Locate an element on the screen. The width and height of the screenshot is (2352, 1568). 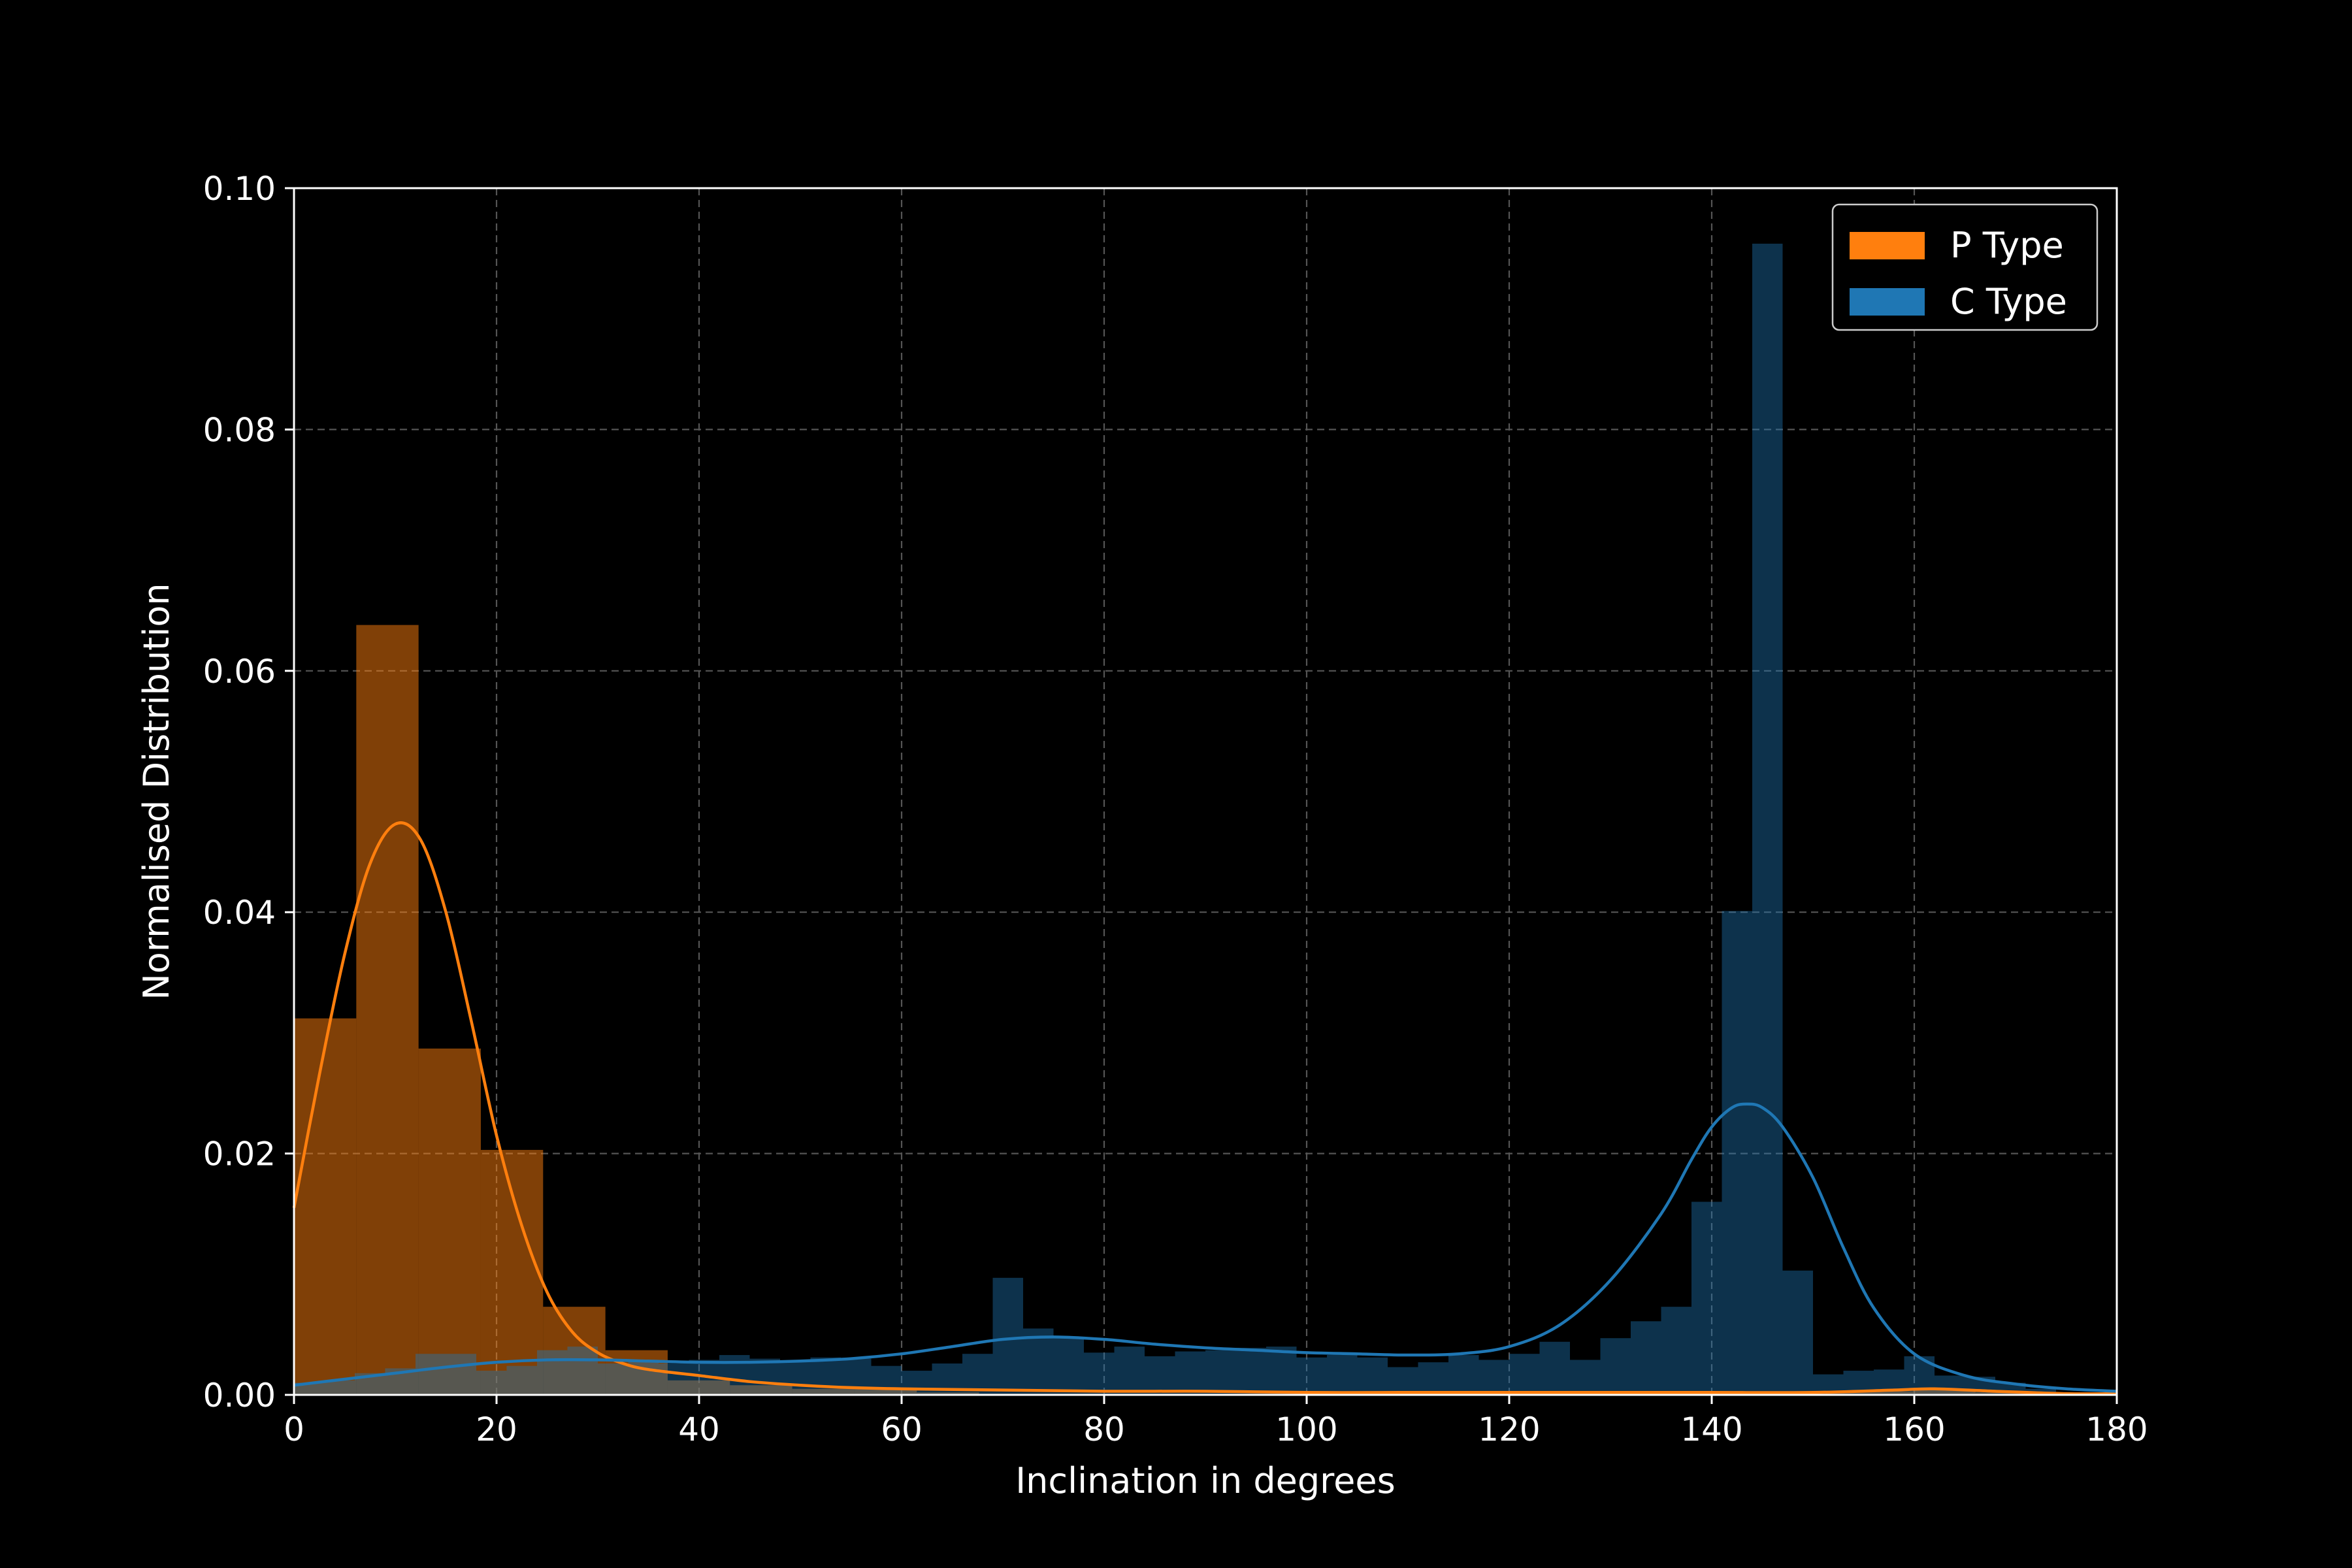
x-tick-label: 20 is located at coordinates (496, 1429).